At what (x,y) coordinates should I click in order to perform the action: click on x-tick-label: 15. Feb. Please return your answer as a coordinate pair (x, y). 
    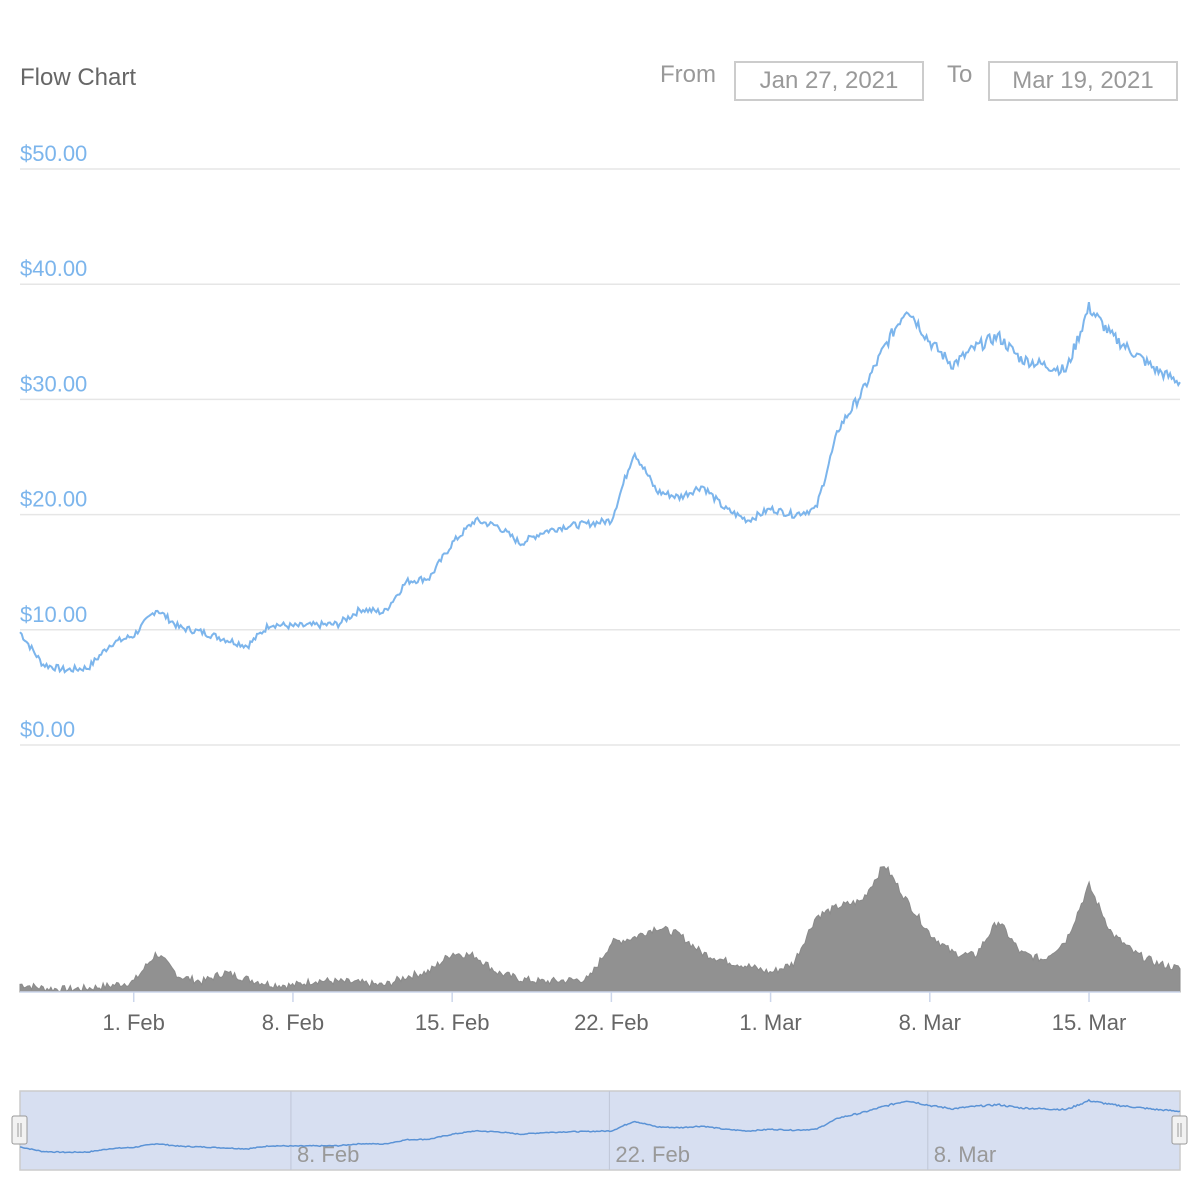
    Looking at the image, I should click on (452, 1022).